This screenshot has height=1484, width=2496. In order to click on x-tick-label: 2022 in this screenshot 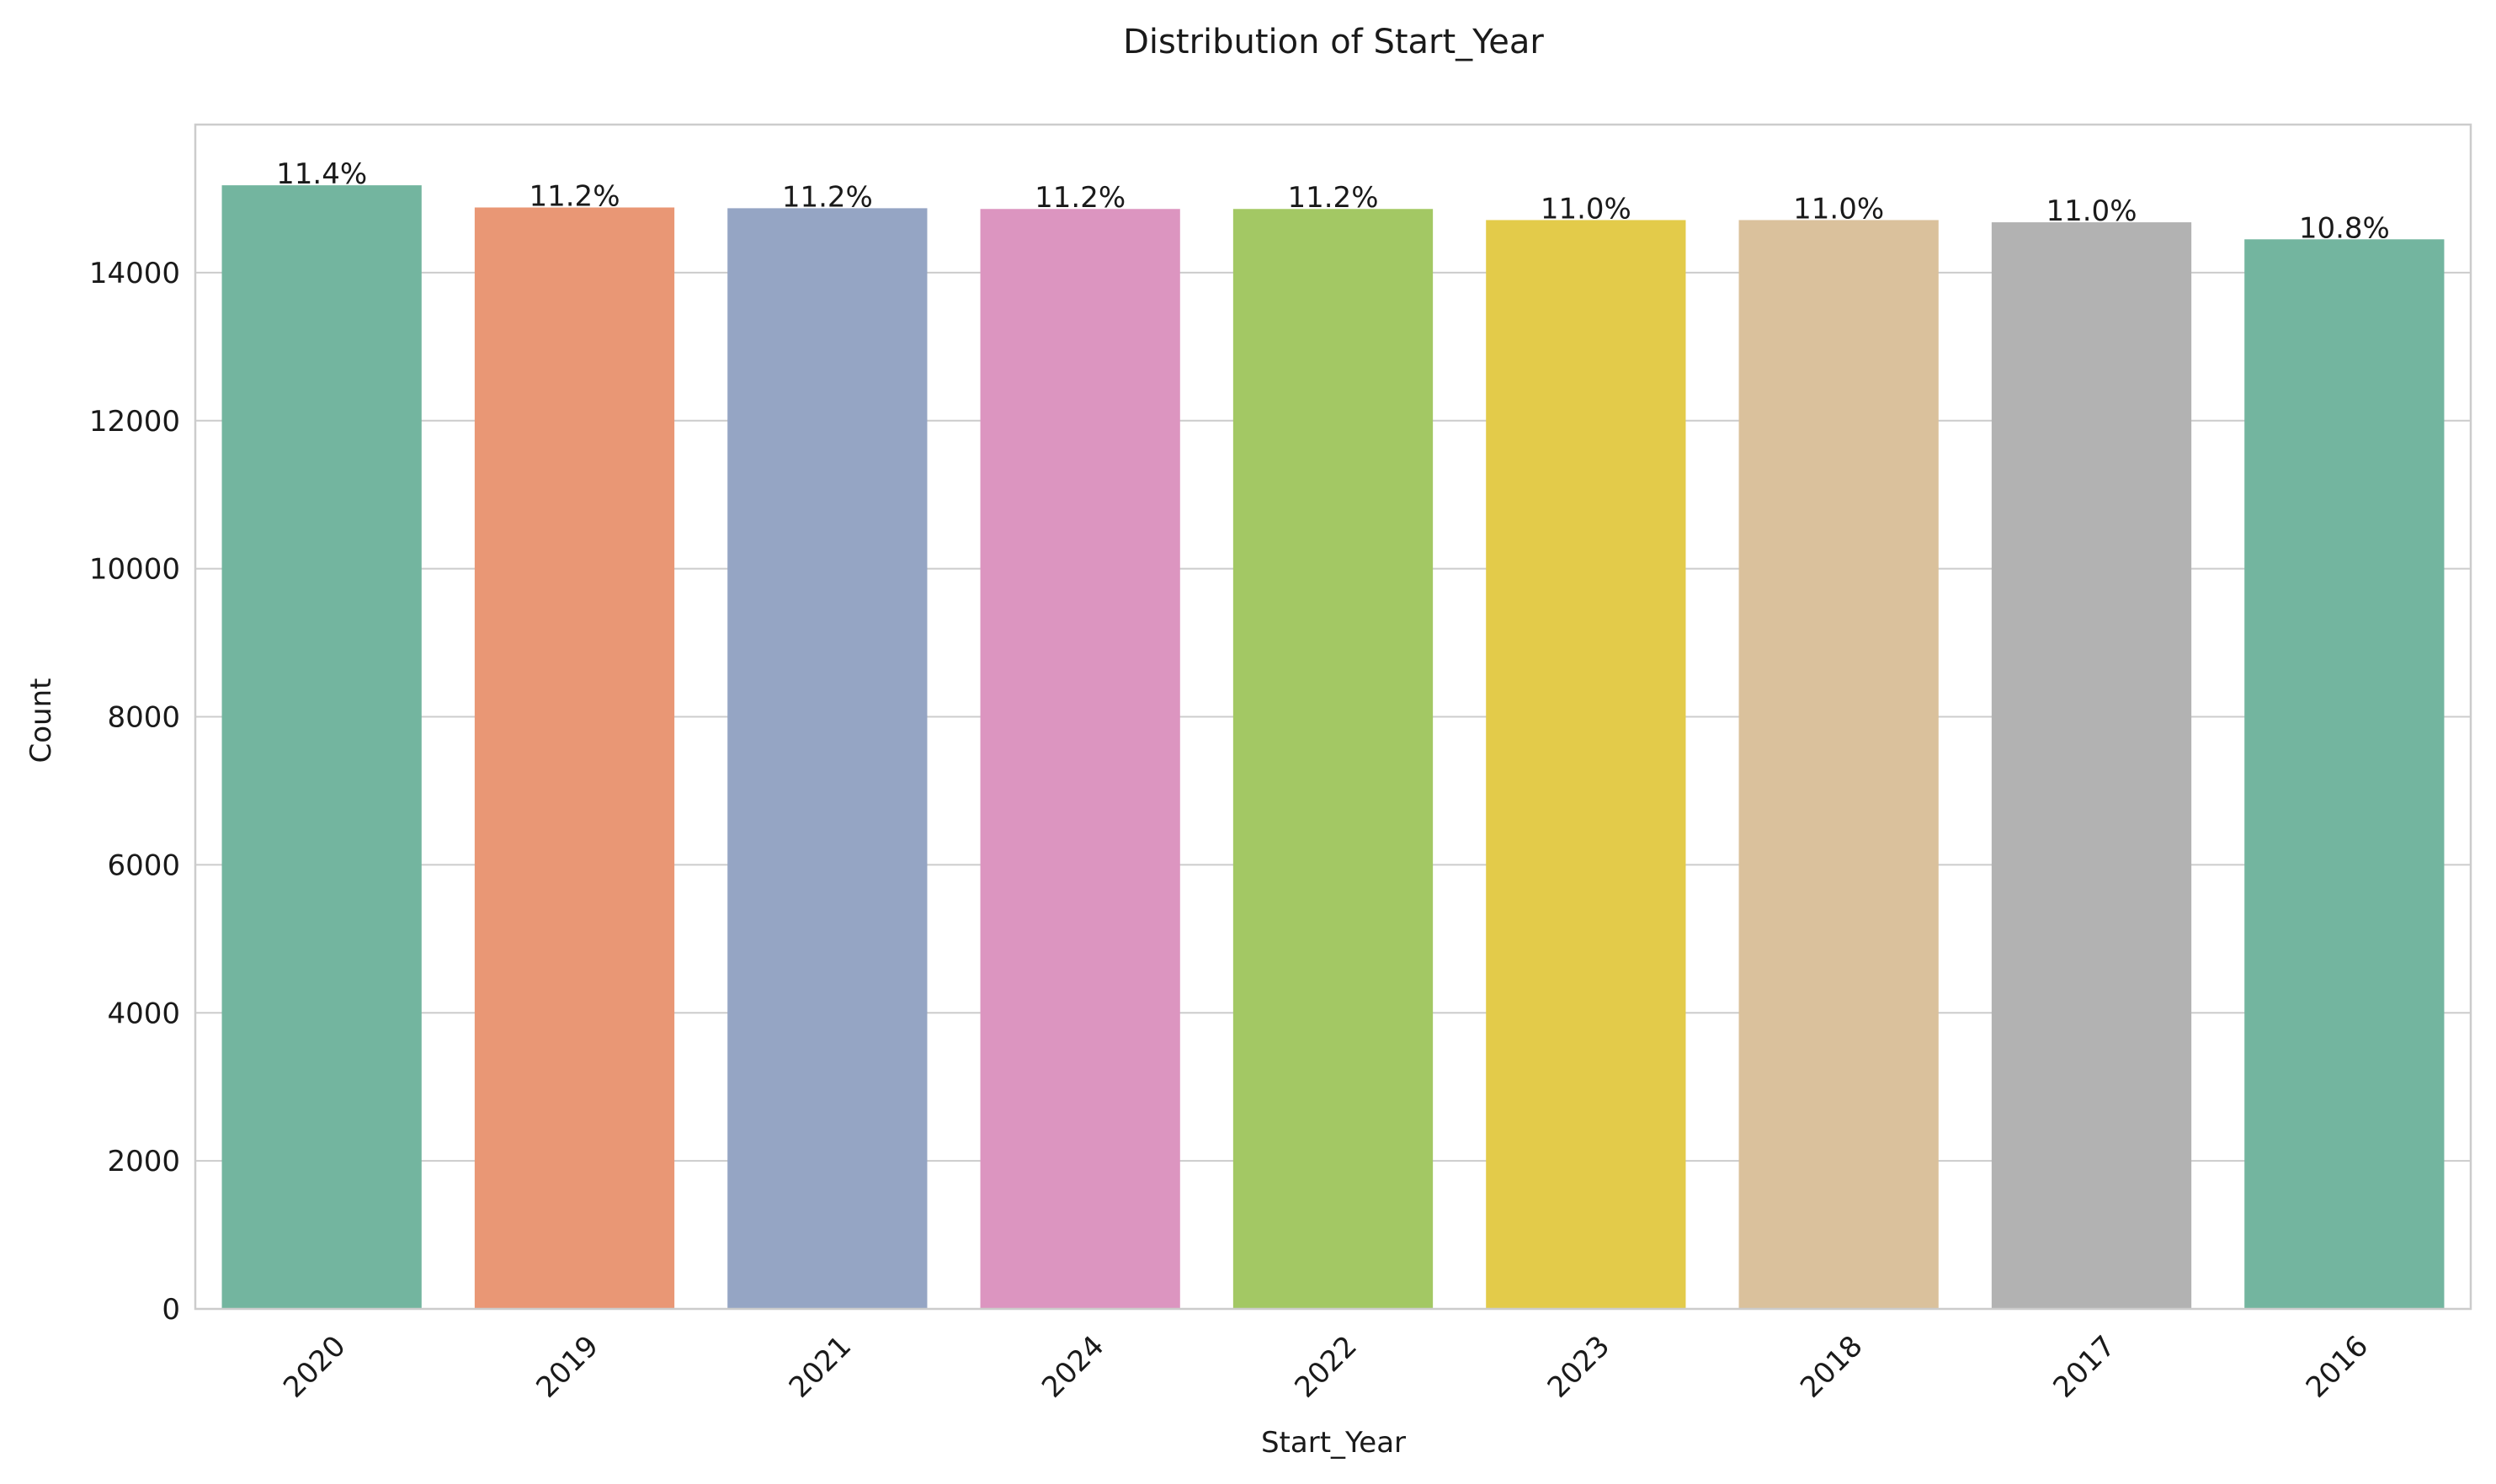, I will do `click(1325, 1366)`.